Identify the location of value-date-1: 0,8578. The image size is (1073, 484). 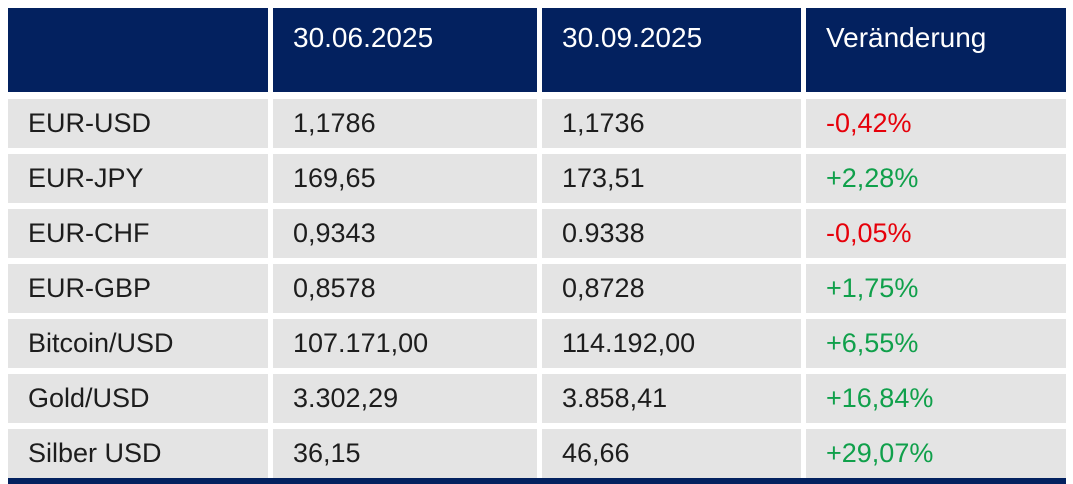
(405, 288).